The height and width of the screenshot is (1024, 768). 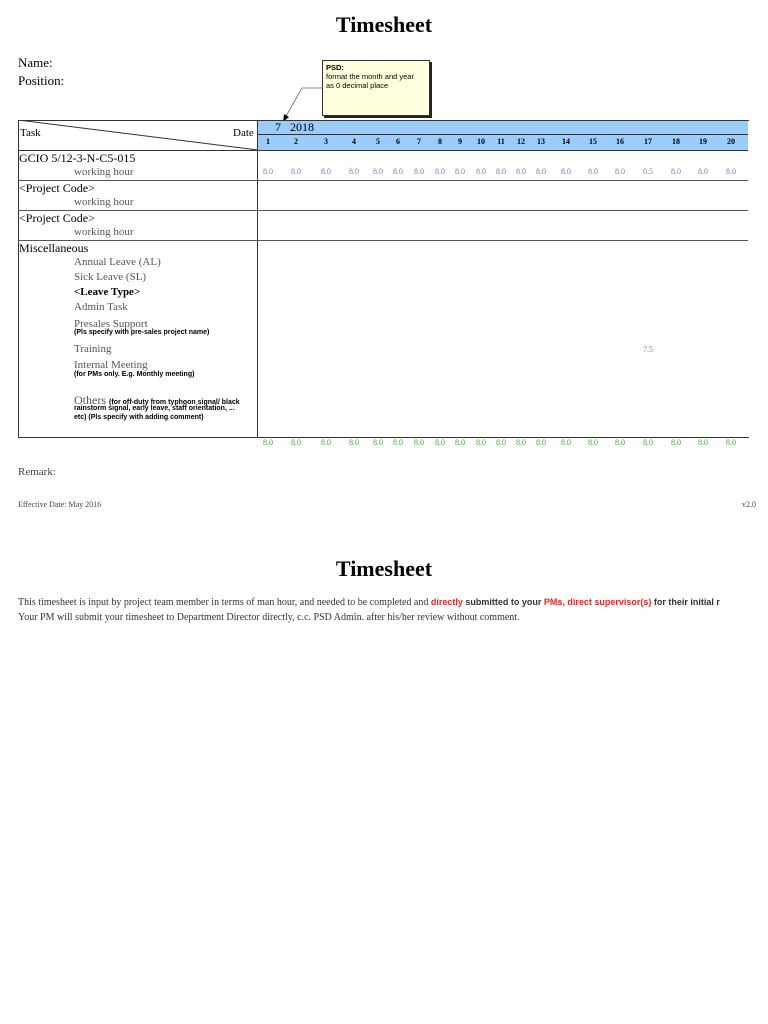 I want to click on task-header: Task, so click(x=30, y=133).